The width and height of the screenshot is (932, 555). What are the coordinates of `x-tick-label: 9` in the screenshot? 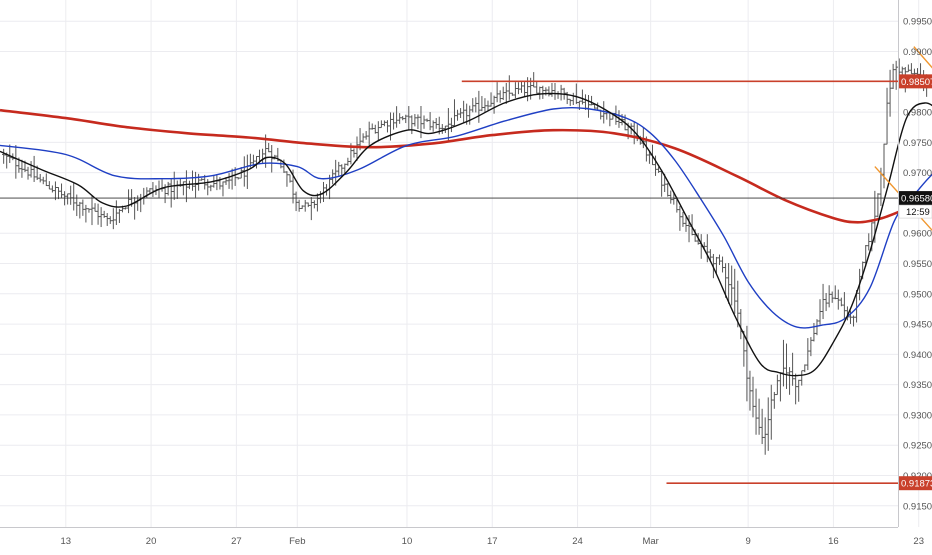 It's located at (747, 541).